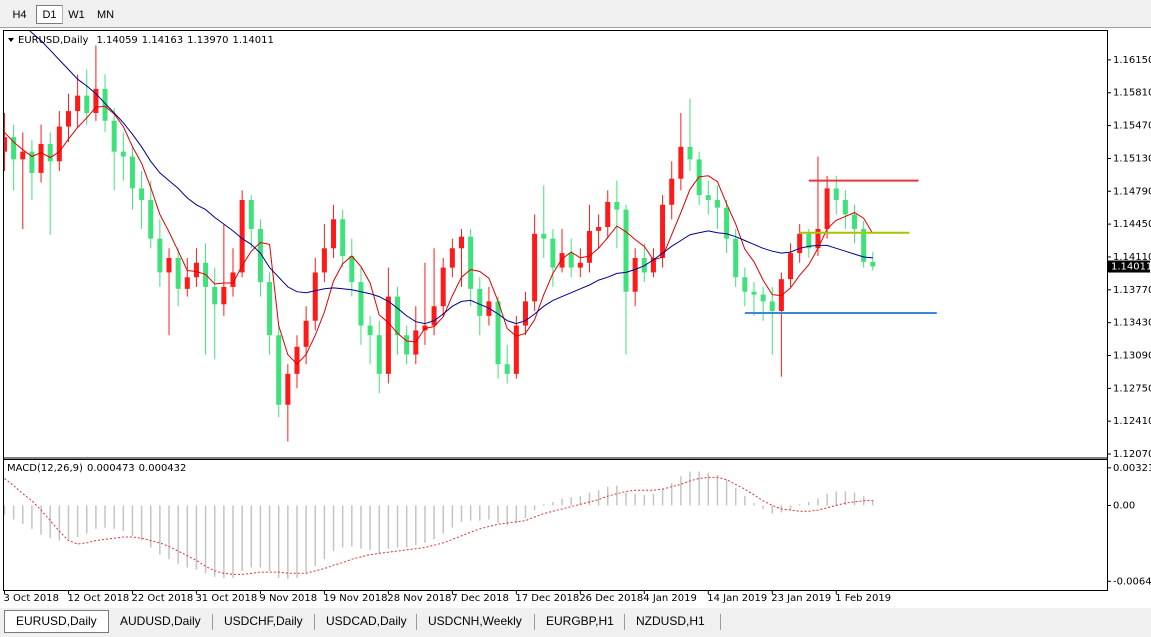  Describe the element at coordinates (475, 621) in the screenshot. I see `tab-label: USDCNH,Weekly` at that location.